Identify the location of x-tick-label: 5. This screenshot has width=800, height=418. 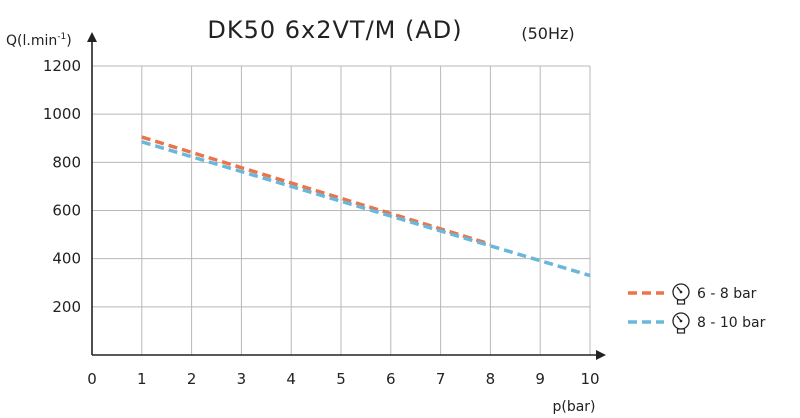
(341, 379).